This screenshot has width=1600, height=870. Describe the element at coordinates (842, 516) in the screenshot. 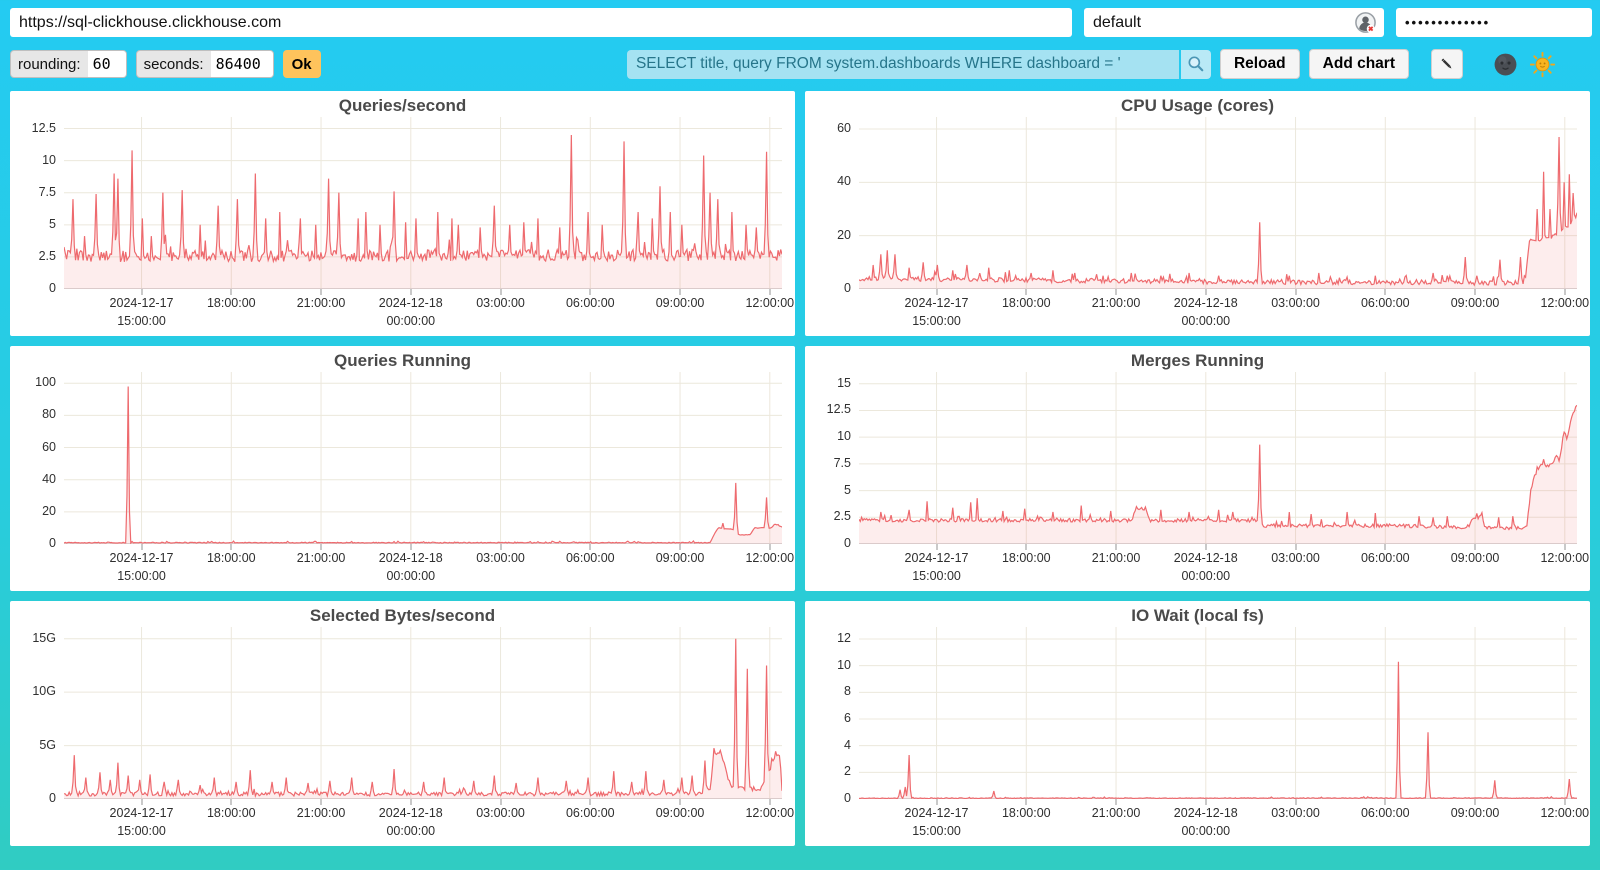

I see `y-axis-label: 2.5` at that location.